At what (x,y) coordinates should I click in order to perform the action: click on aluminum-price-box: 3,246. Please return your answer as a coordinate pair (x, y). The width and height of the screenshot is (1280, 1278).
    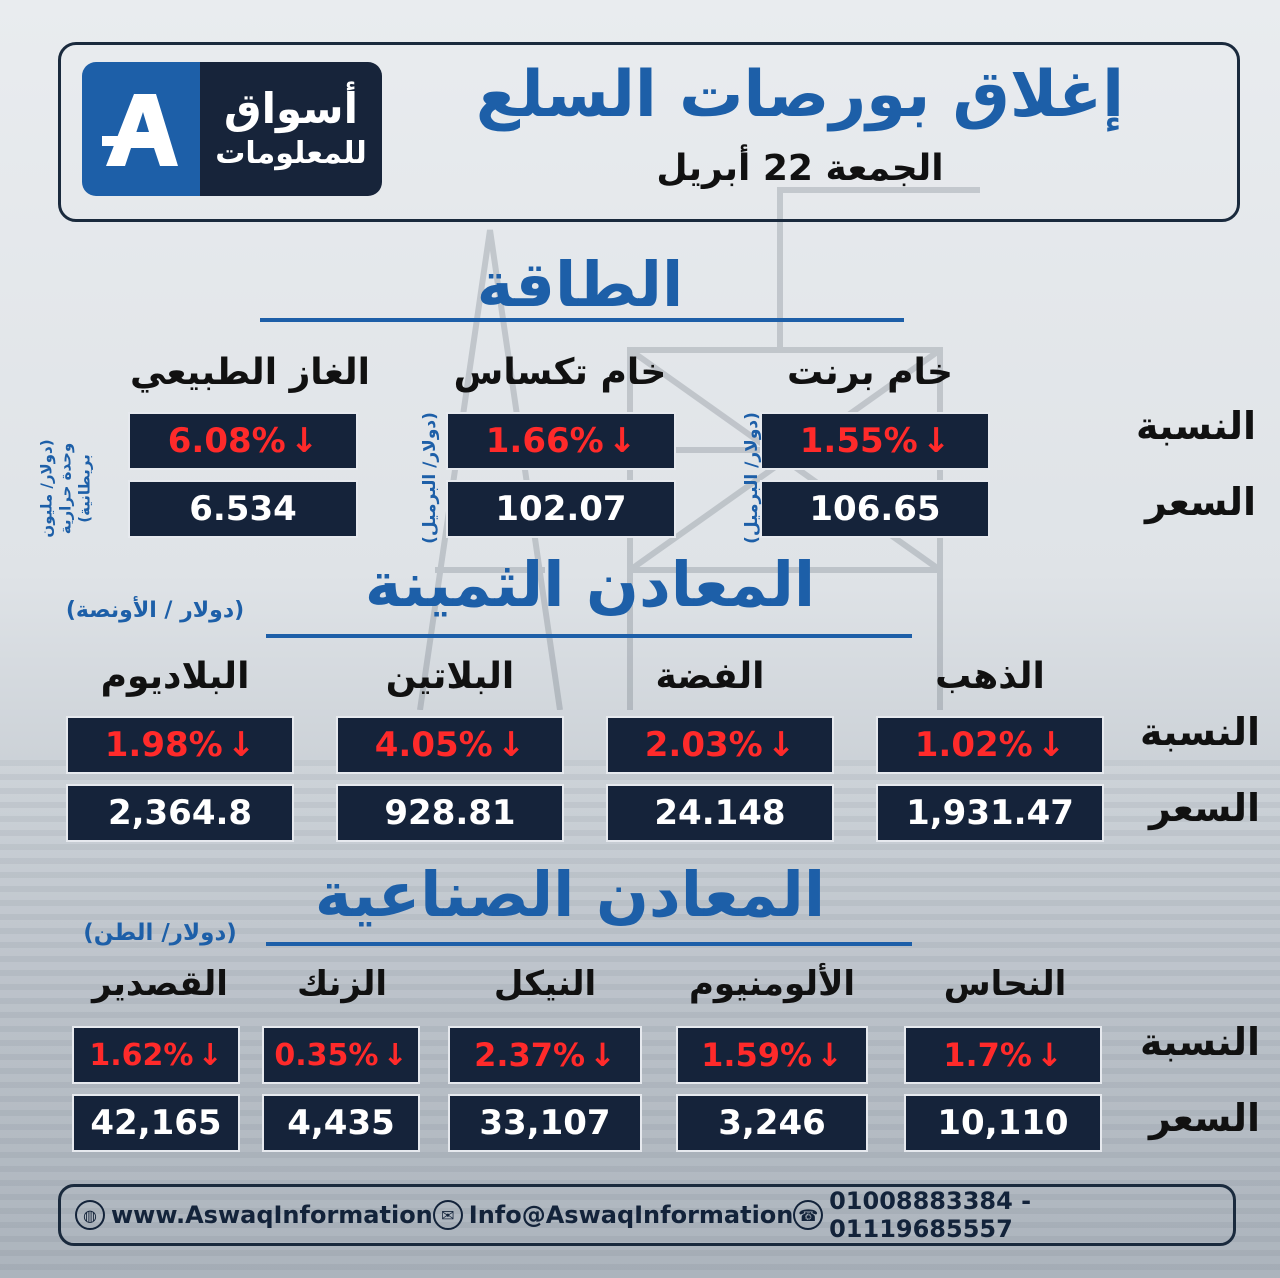
    Looking at the image, I should click on (772, 1123).